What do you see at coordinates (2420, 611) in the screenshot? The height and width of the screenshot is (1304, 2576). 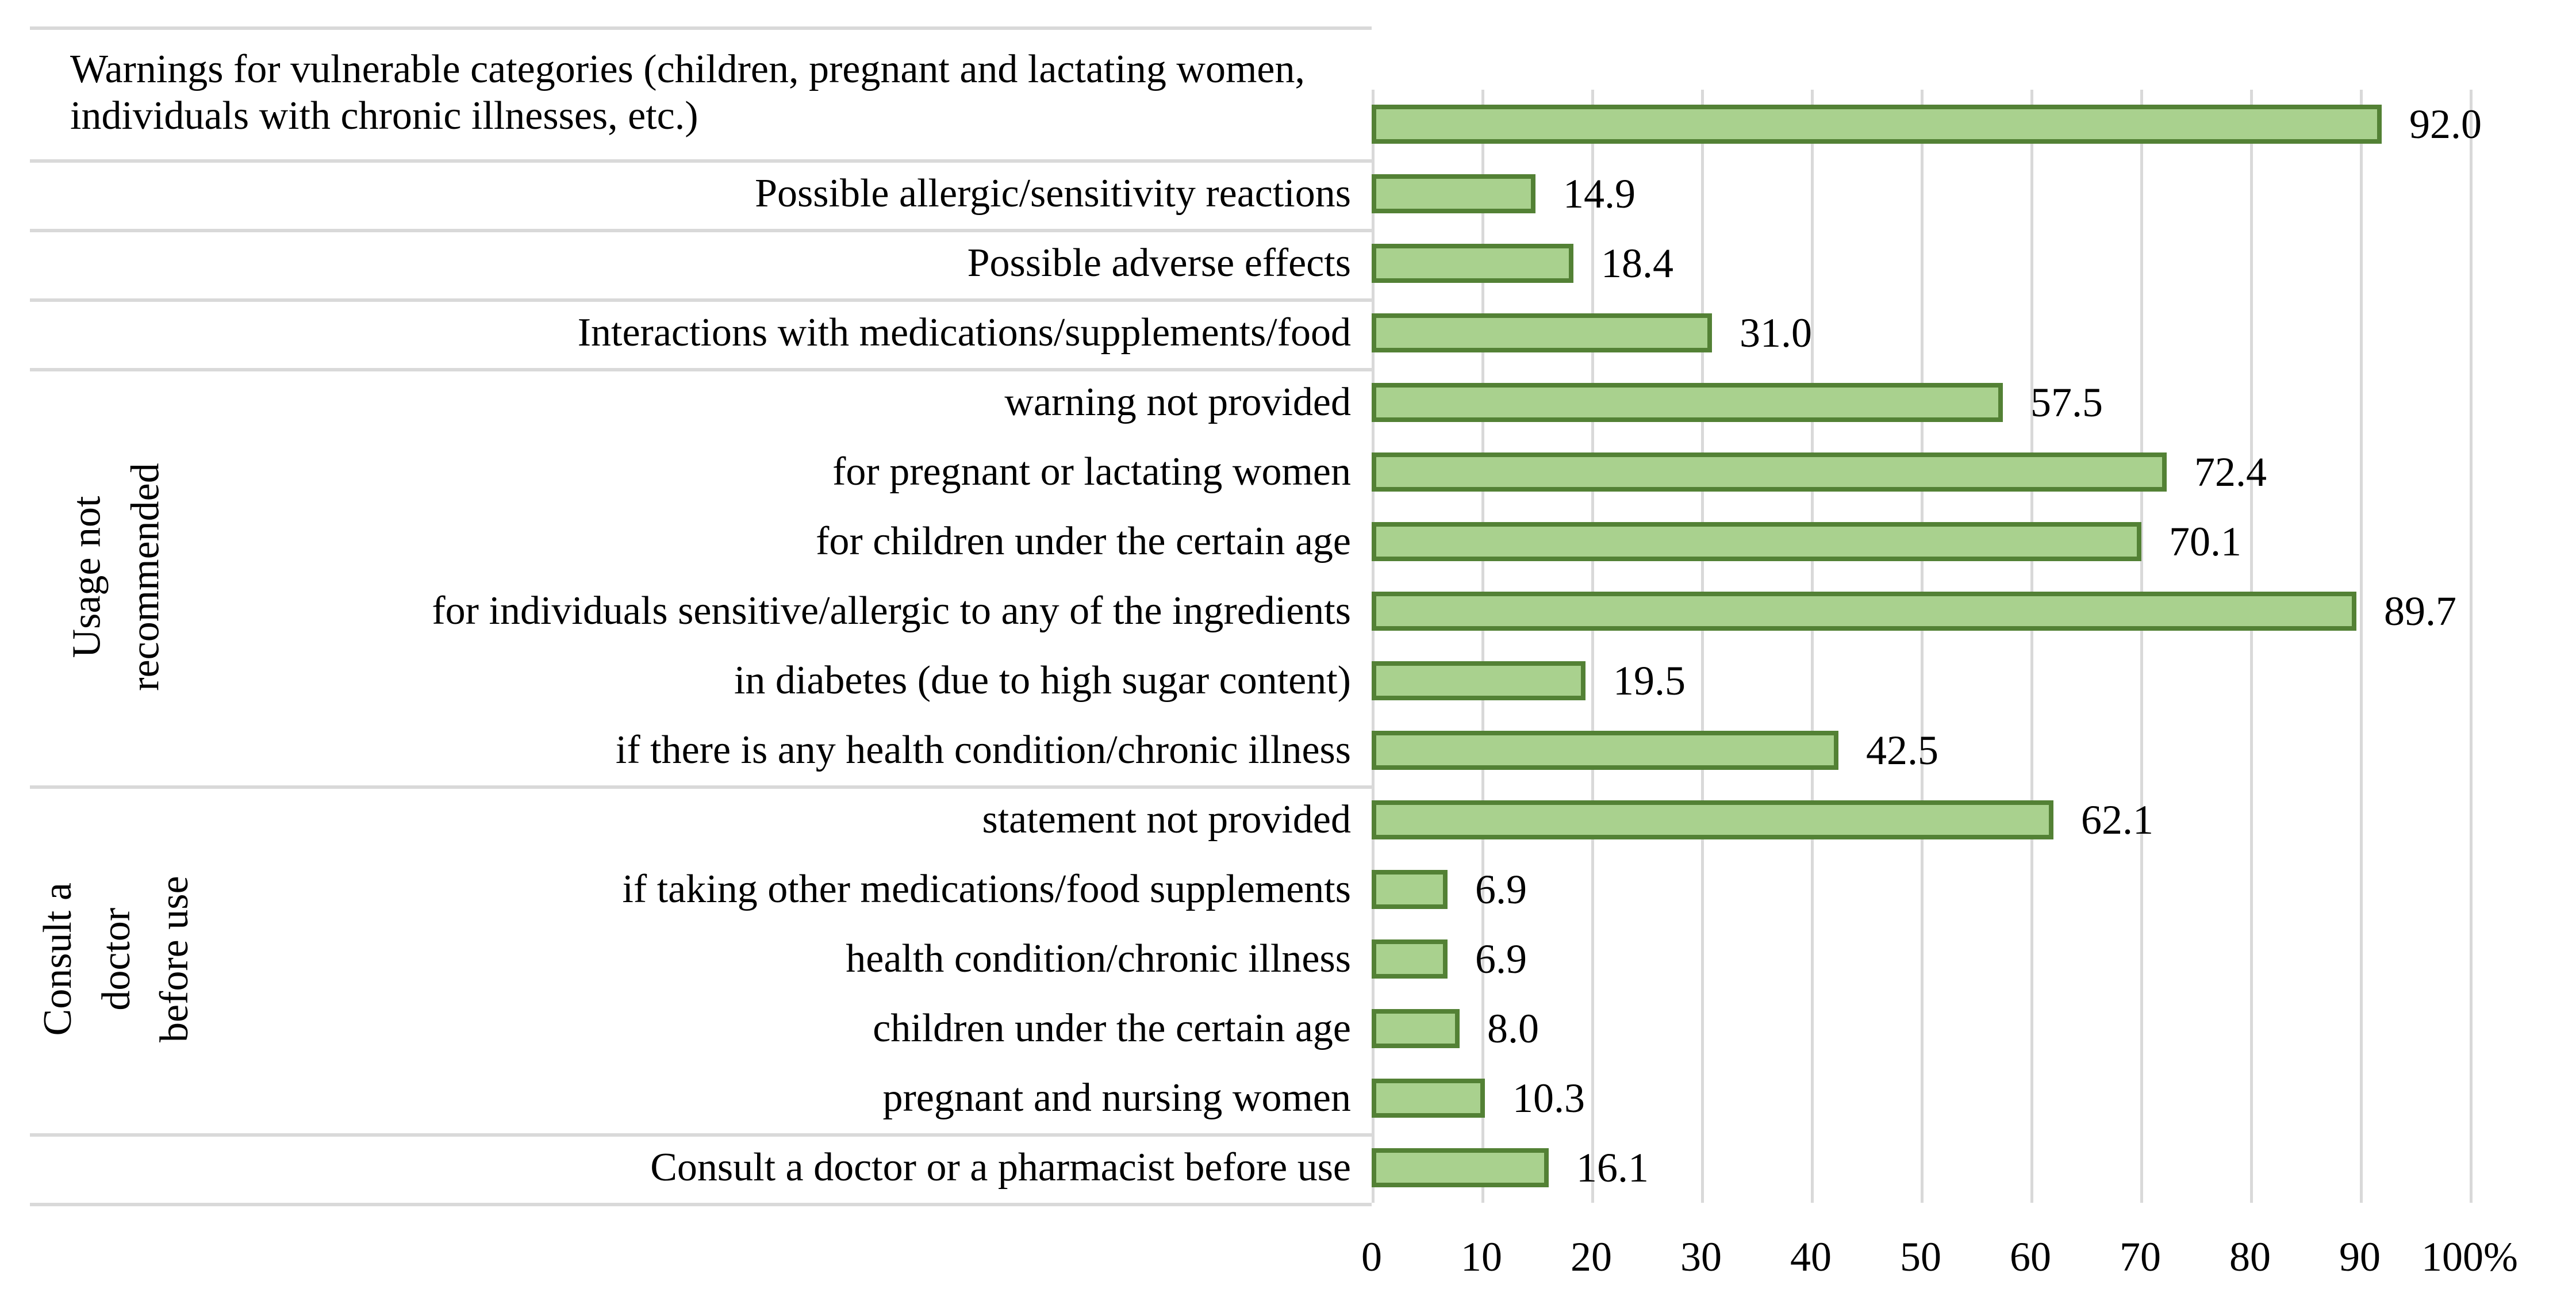 I see `value-label: 89.7` at bounding box center [2420, 611].